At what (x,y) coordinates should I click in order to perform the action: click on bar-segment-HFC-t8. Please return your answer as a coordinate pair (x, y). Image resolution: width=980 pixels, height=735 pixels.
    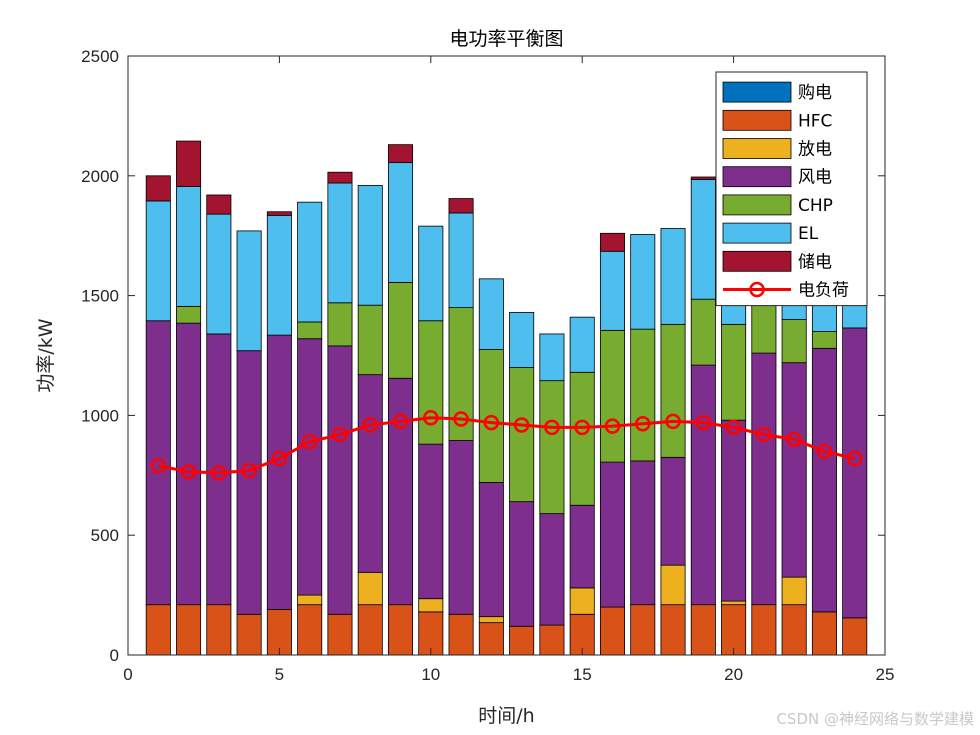
    Looking at the image, I should click on (370, 630).